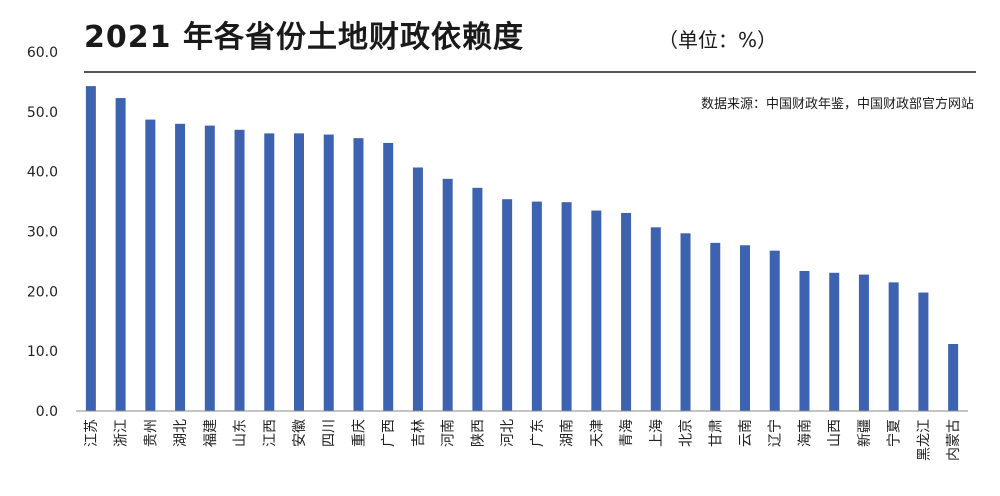  I want to click on chart-source-note: 数据来源：中国财政年鉴，中国财政部官方网站, so click(837, 104).